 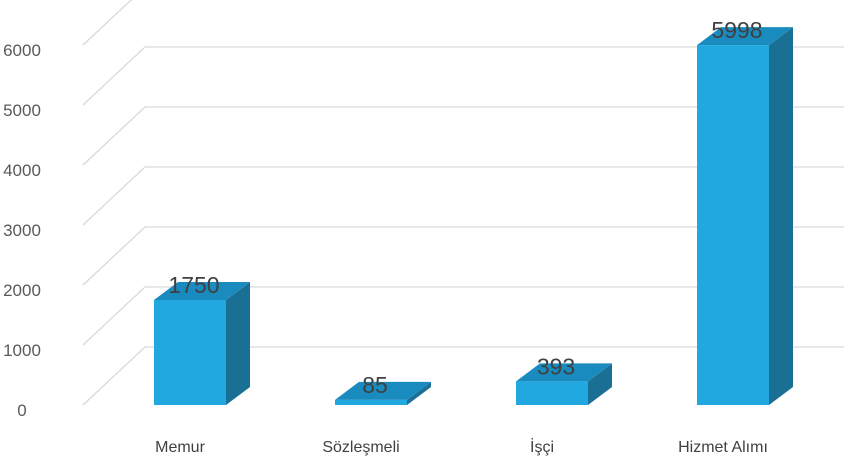 What do you see at coordinates (736, 30) in the screenshot?
I see `data-label: 5998` at bounding box center [736, 30].